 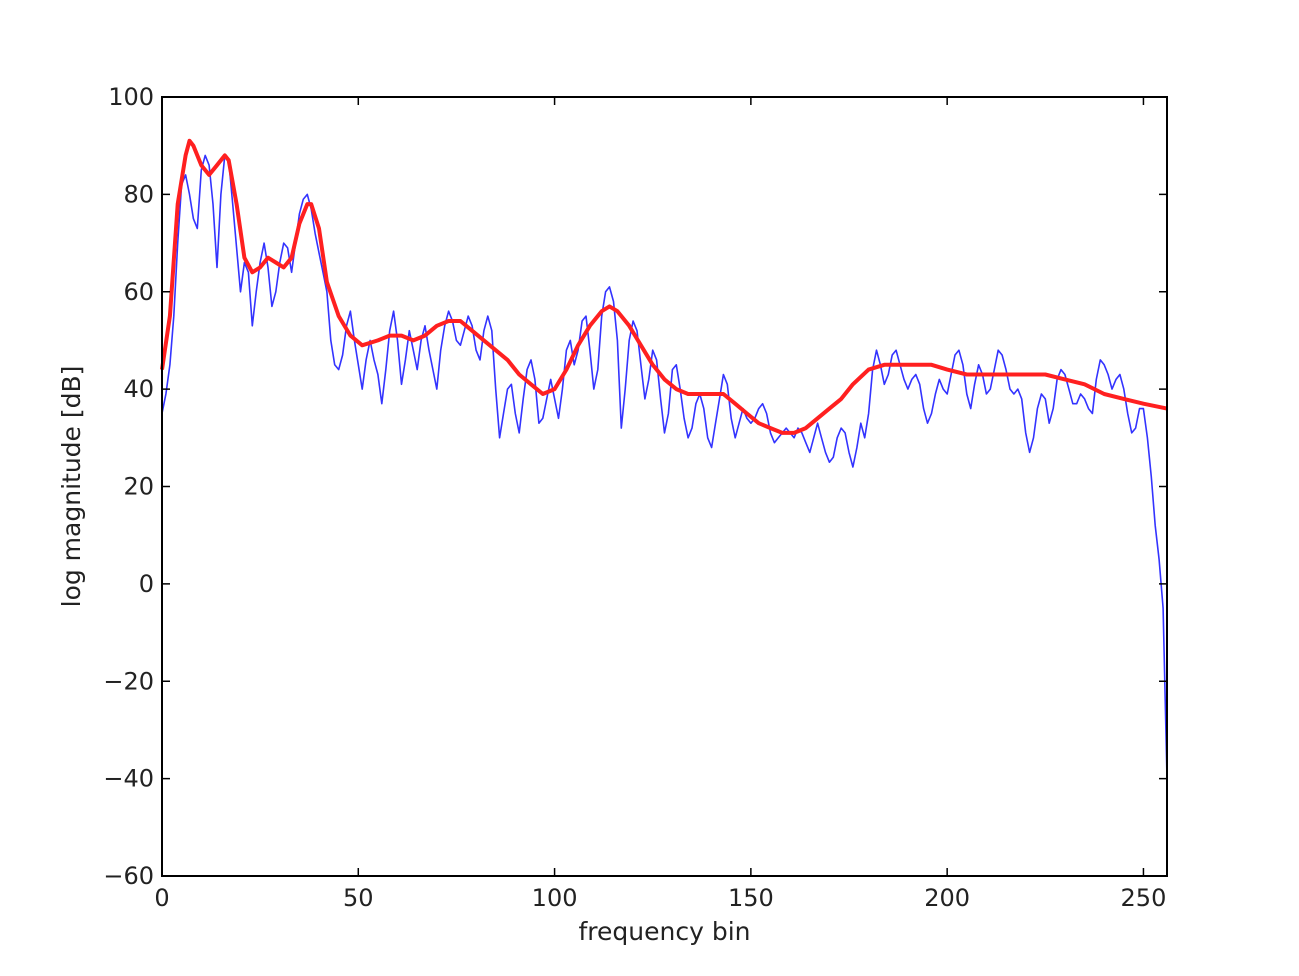 I want to click on x-axis-label: frequency bin, so click(x=665, y=931).